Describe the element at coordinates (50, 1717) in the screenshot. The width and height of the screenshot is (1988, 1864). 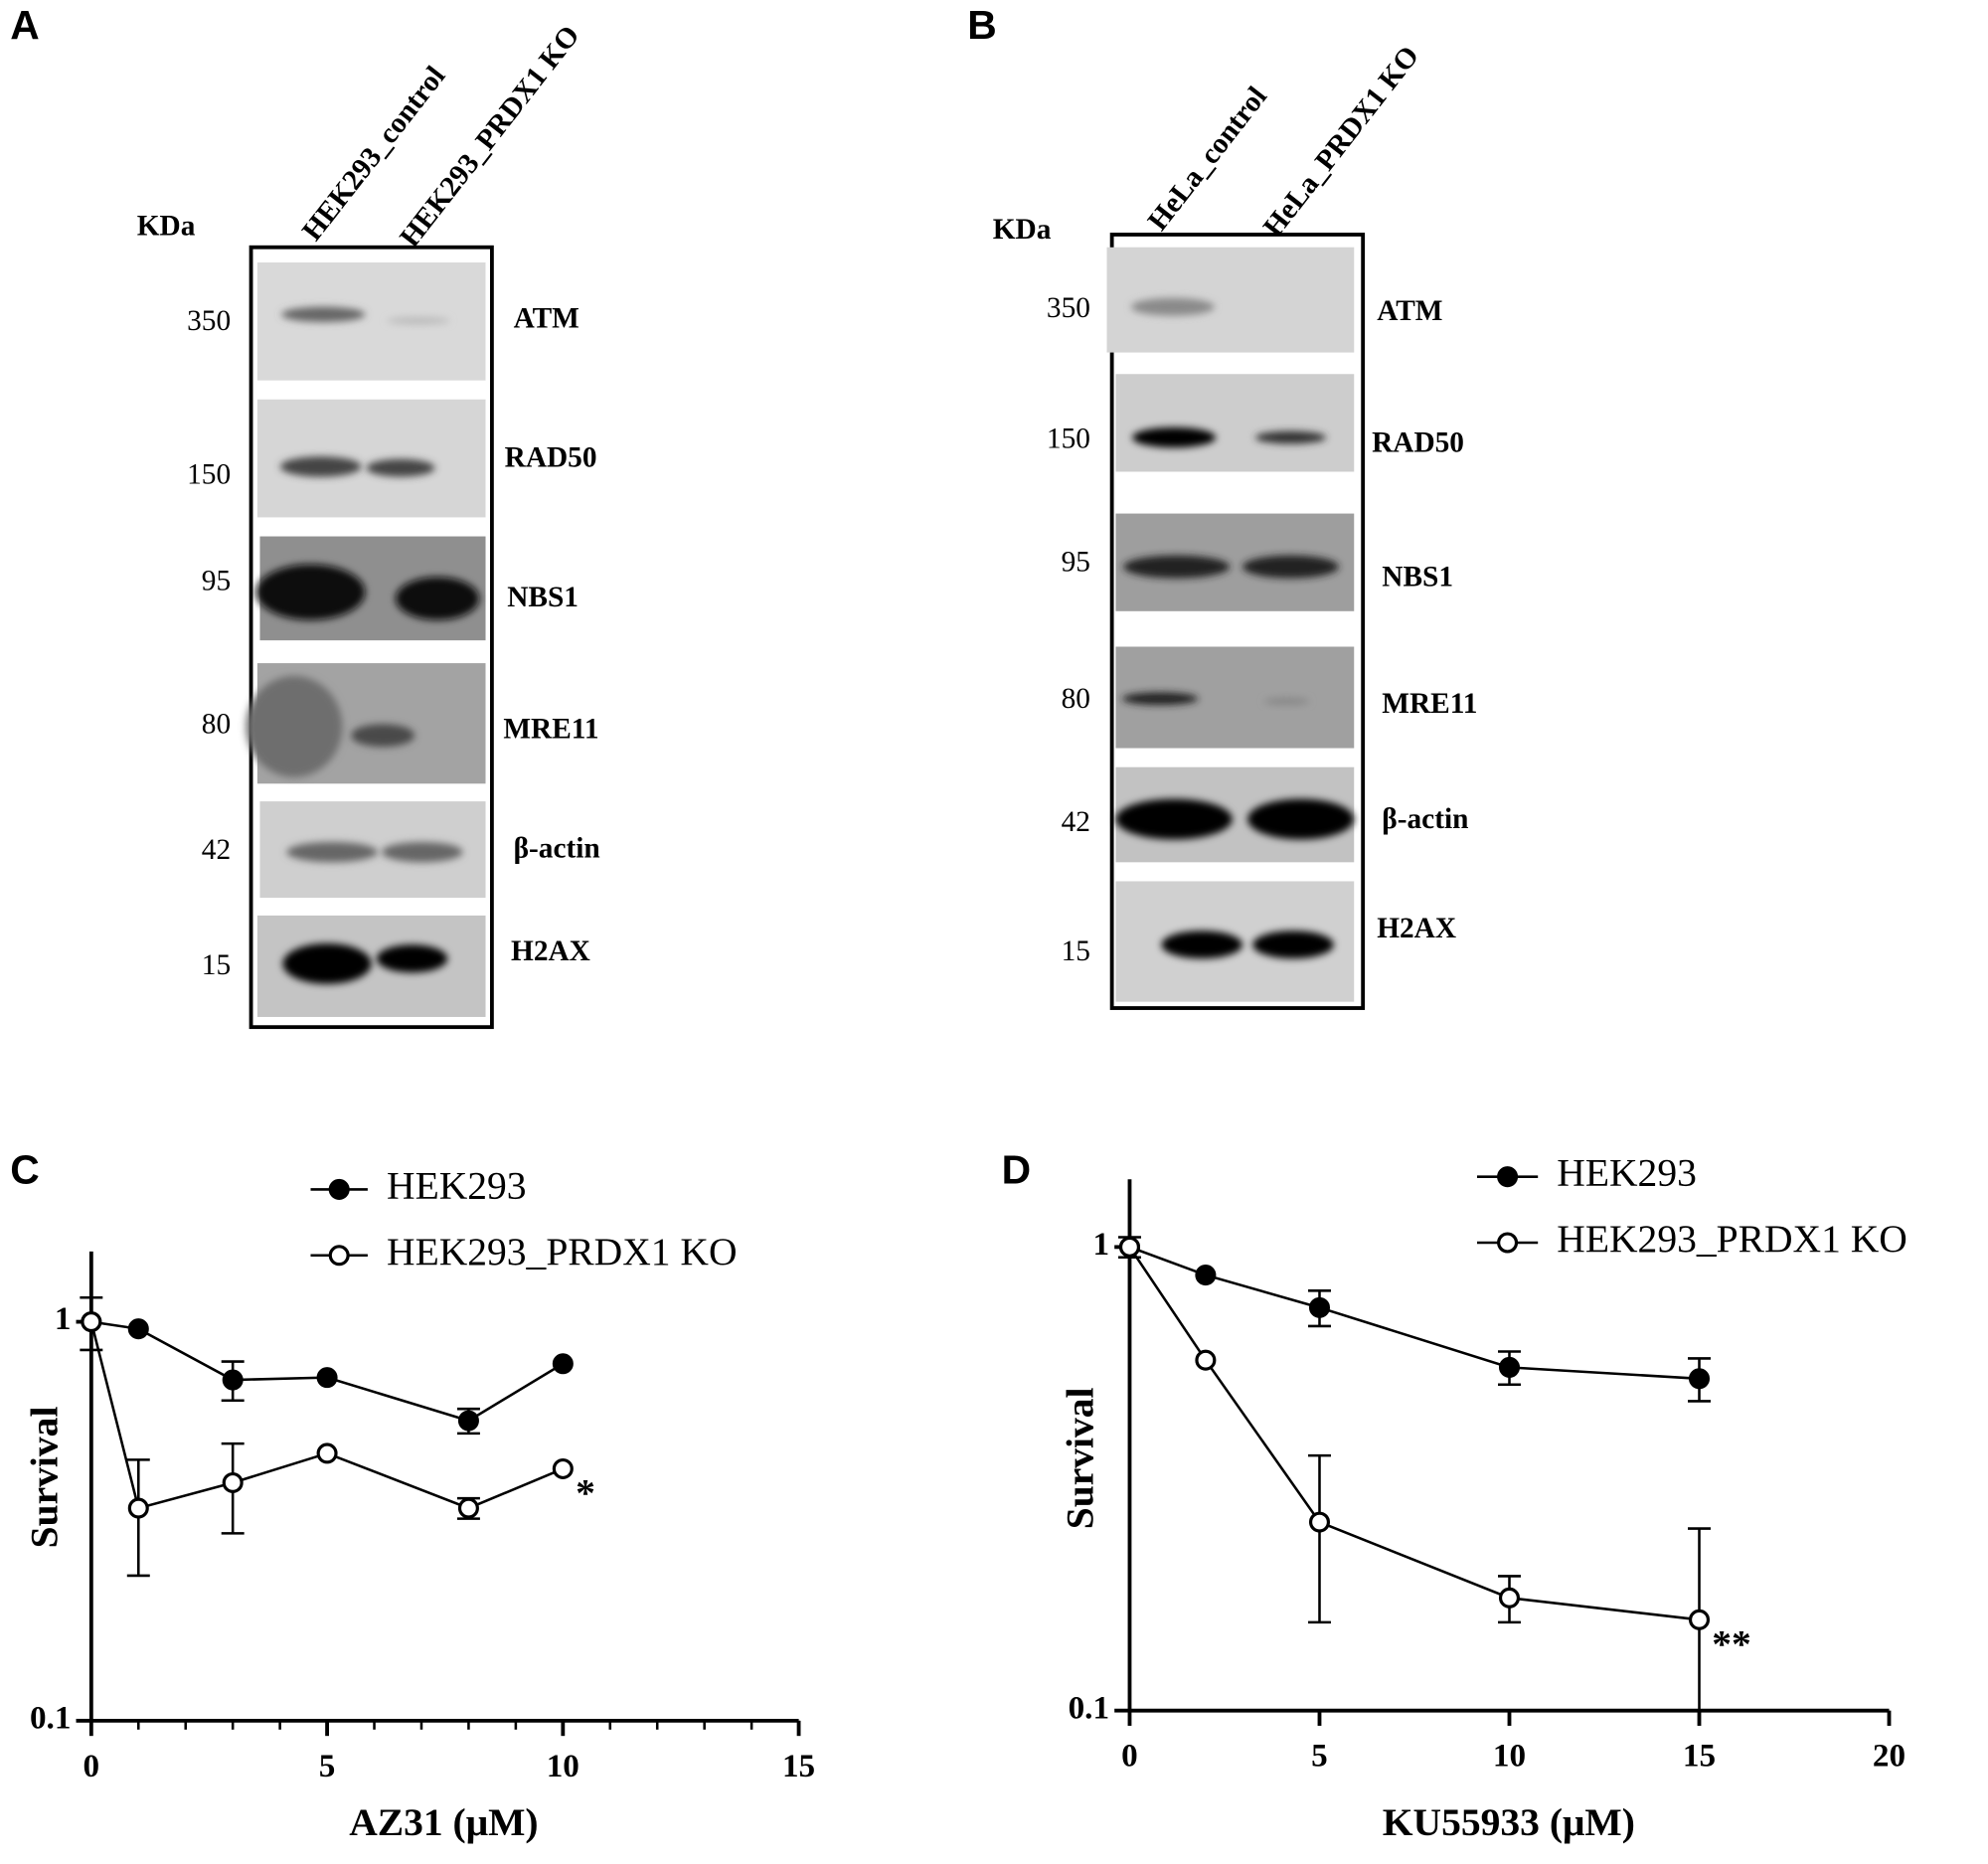
I see `y-tick-label: 0.1` at that location.